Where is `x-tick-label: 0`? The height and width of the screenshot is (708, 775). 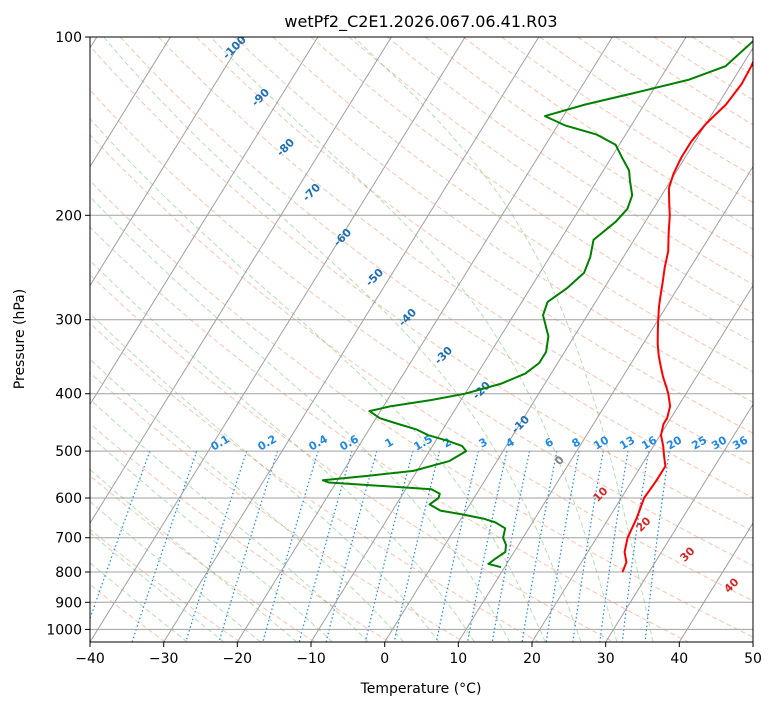
x-tick-label: 0 is located at coordinates (384, 659).